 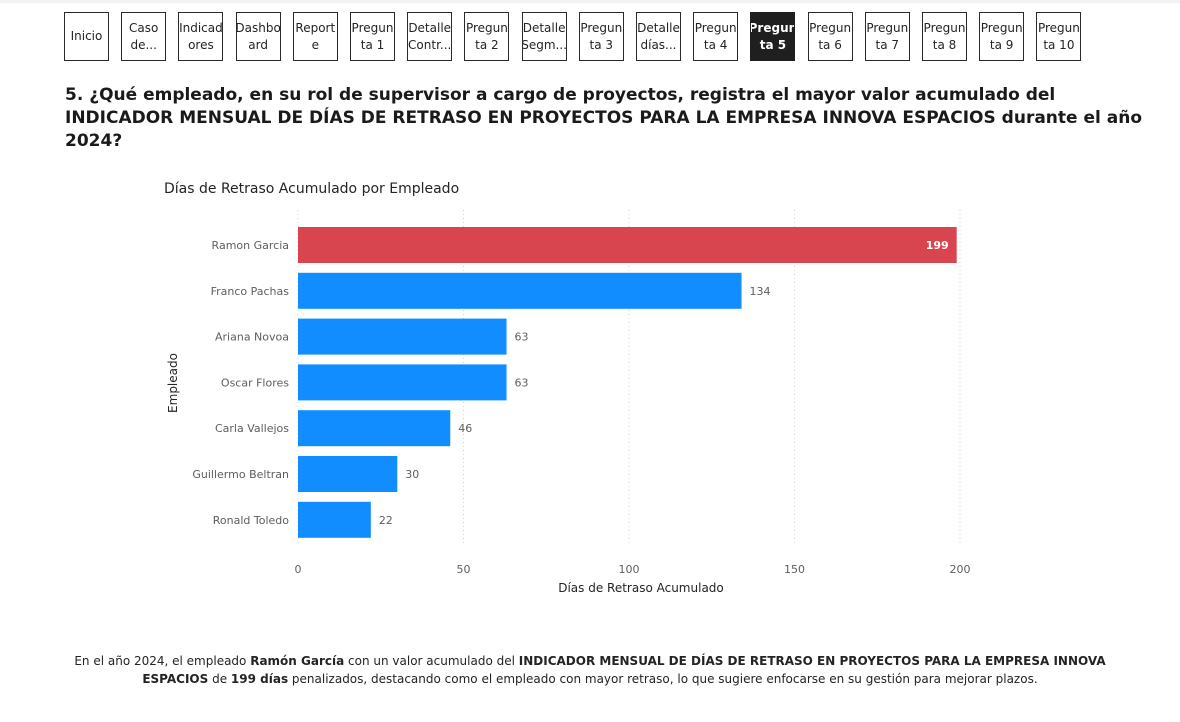 I want to click on category-label: Franco Pachas, so click(x=250, y=291).